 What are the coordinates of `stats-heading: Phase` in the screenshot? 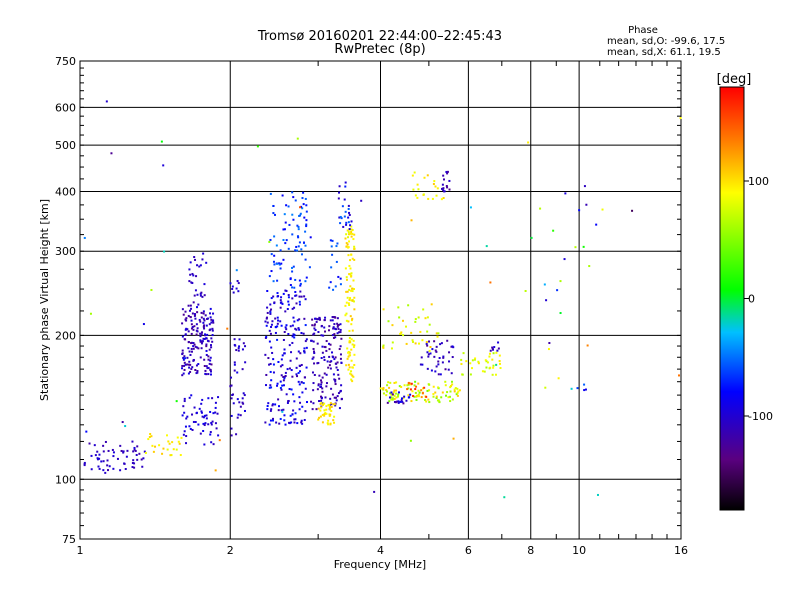 It's located at (643, 30).